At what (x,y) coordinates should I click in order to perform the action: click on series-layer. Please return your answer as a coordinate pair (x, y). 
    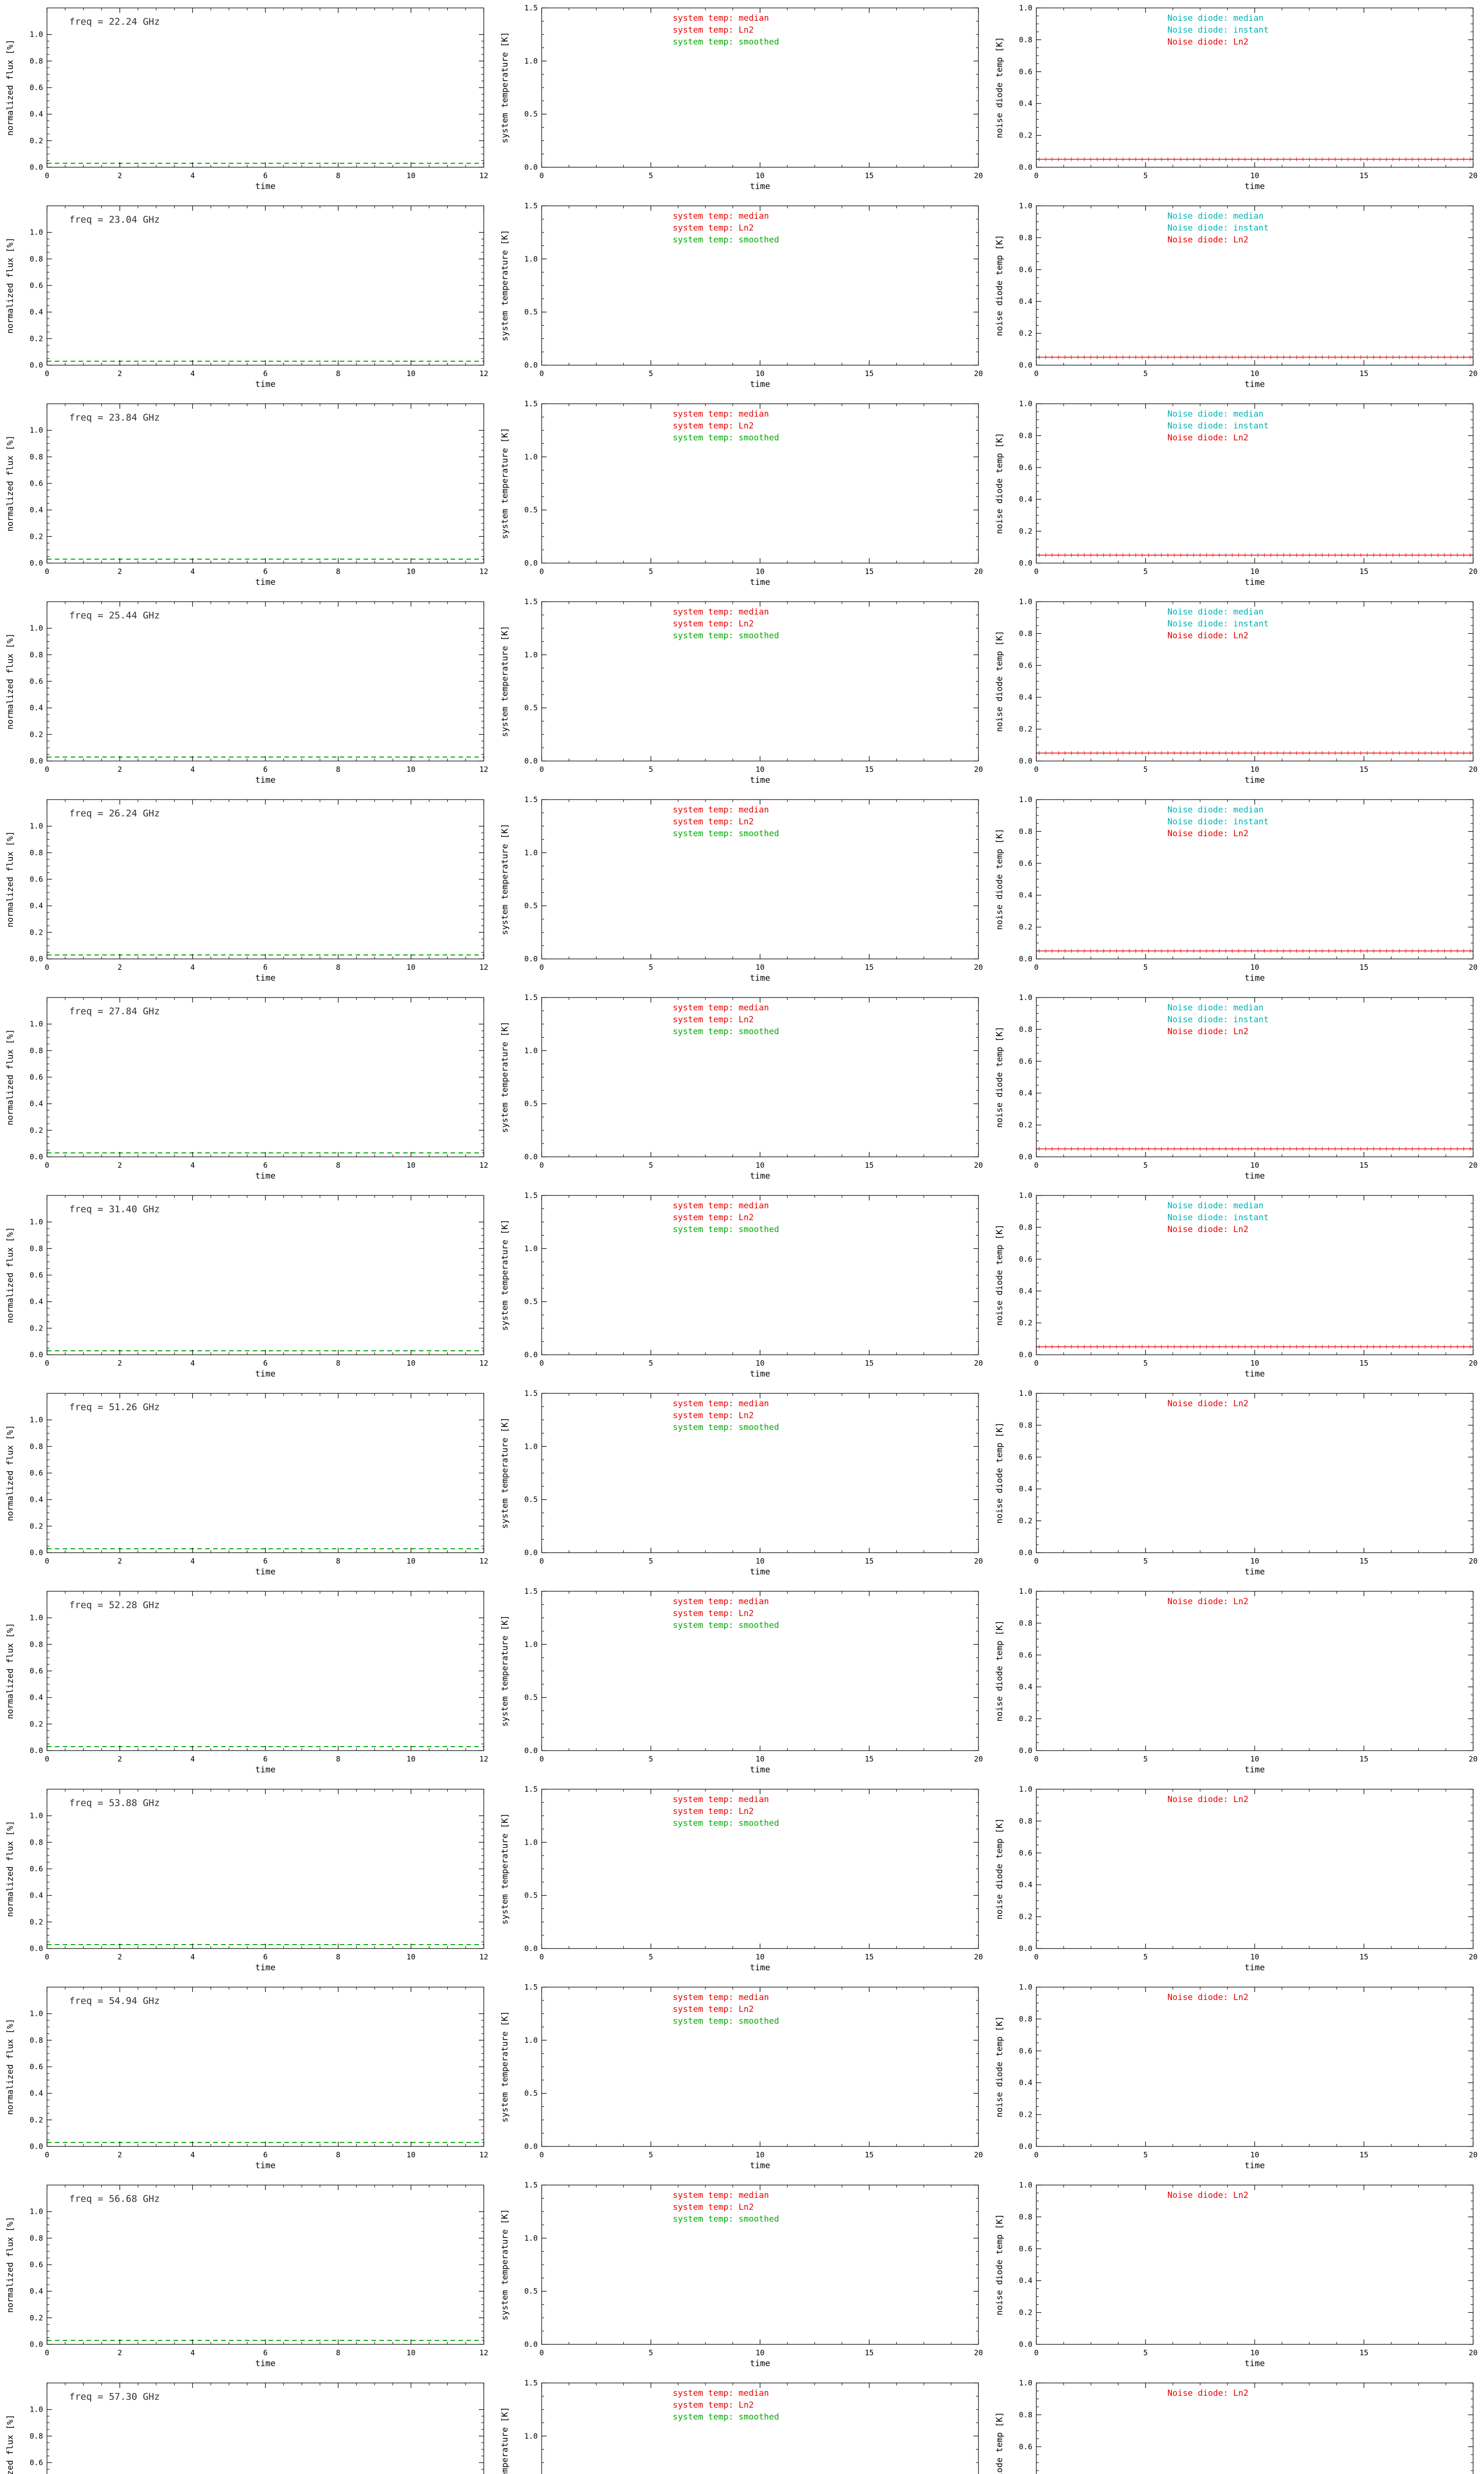
    Looking at the image, I should click on (1254, 1149).